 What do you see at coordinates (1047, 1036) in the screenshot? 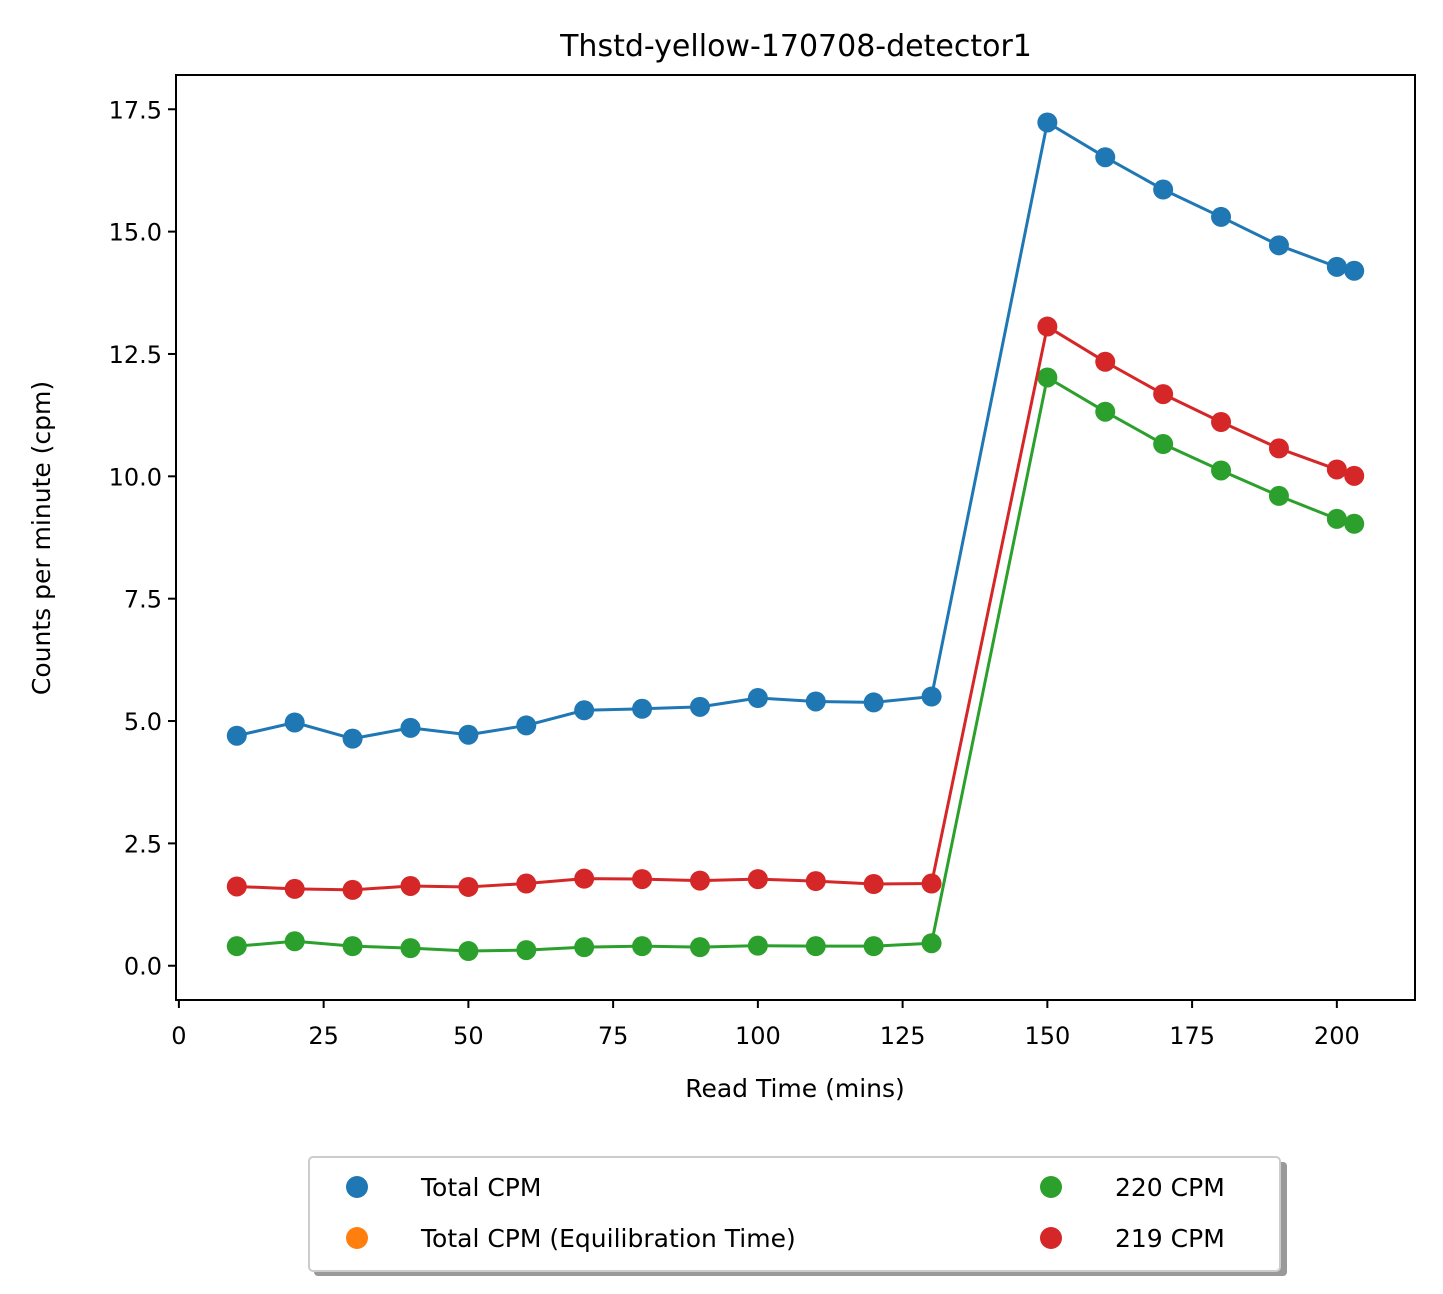
I see `x-tick-label: 150` at bounding box center [1047, 1036].